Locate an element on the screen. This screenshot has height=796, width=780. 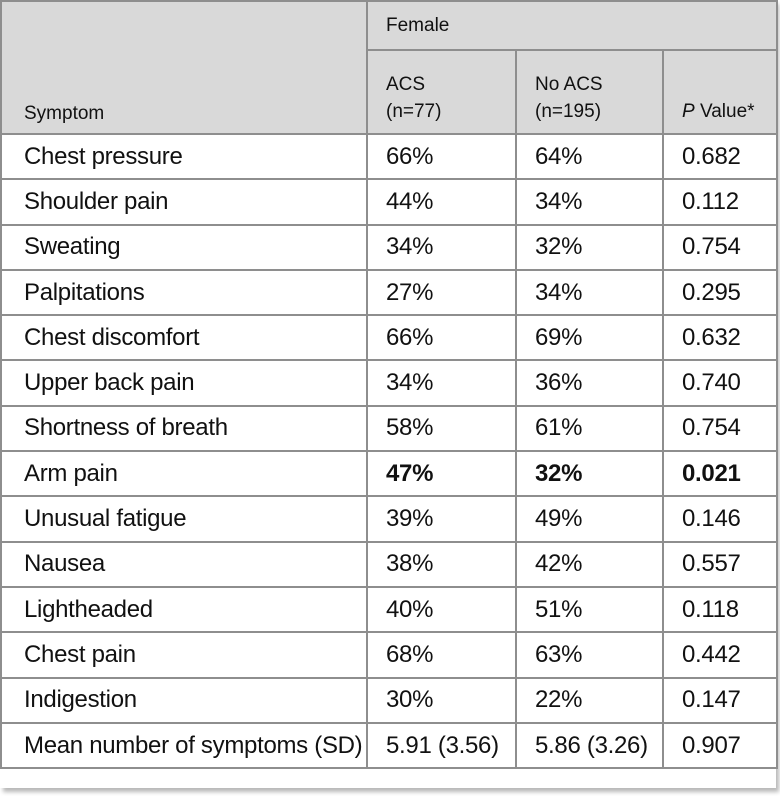
cell-no-acs: 36% is located at coordinates (589, 383).